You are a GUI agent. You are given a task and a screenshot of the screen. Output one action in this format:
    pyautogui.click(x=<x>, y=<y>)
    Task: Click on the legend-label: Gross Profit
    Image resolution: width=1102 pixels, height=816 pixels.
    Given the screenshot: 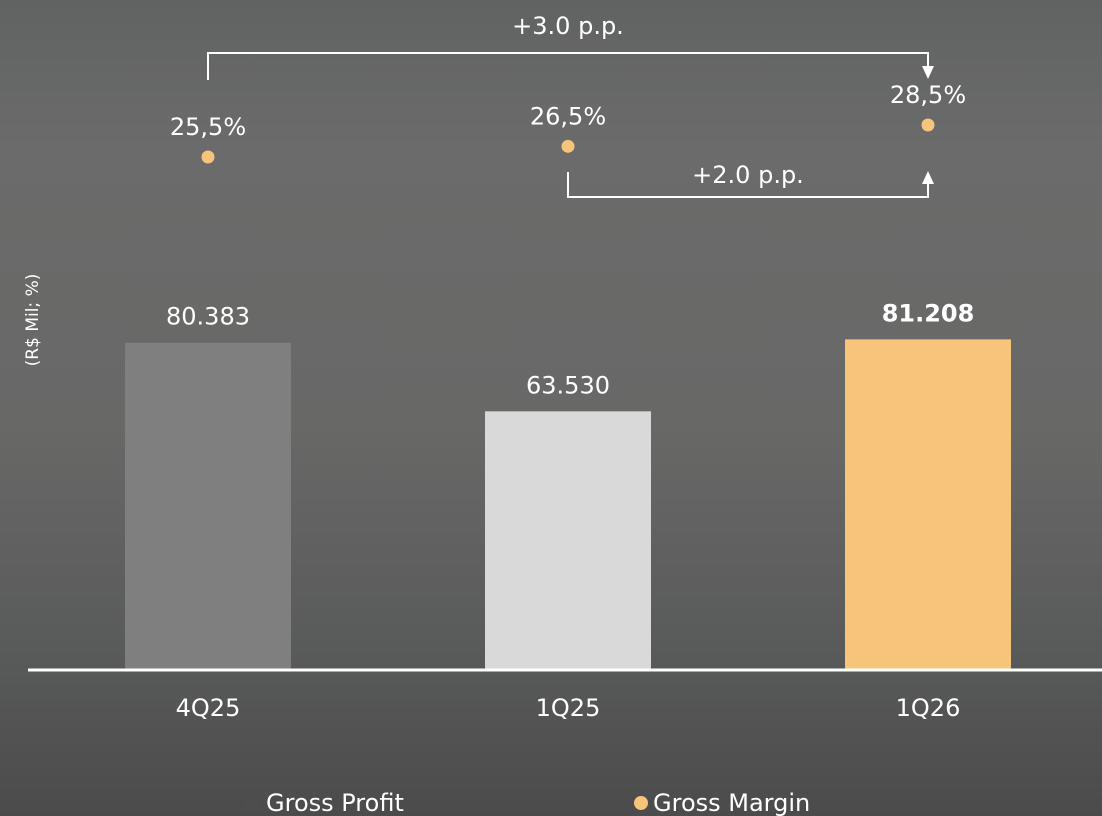 What is the action you would take?
    pyautogui.click(x=335, y=802)
    